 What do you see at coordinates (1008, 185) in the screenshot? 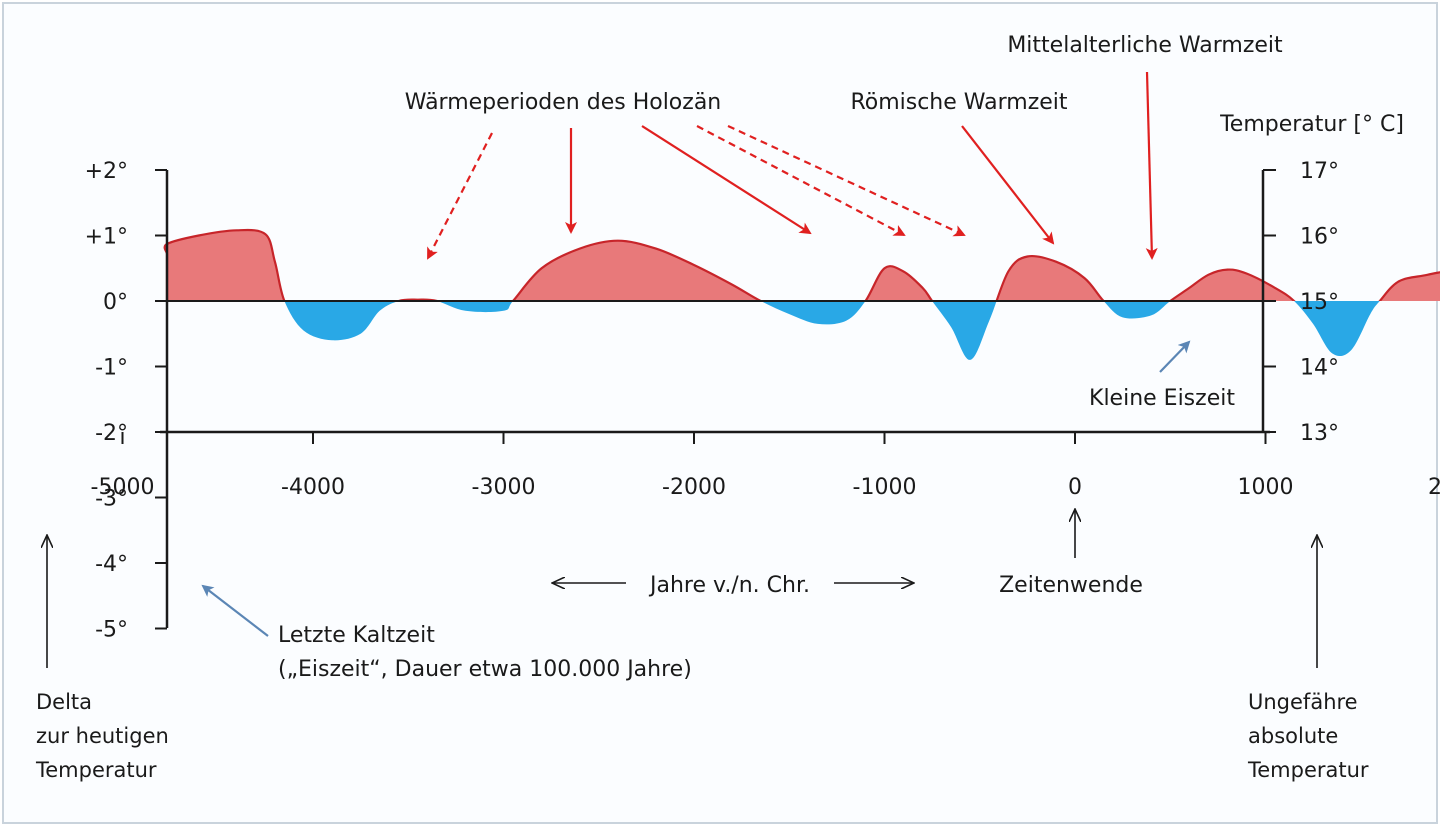
I see `arrow-roemisch` at bounding box center [1008, 185].